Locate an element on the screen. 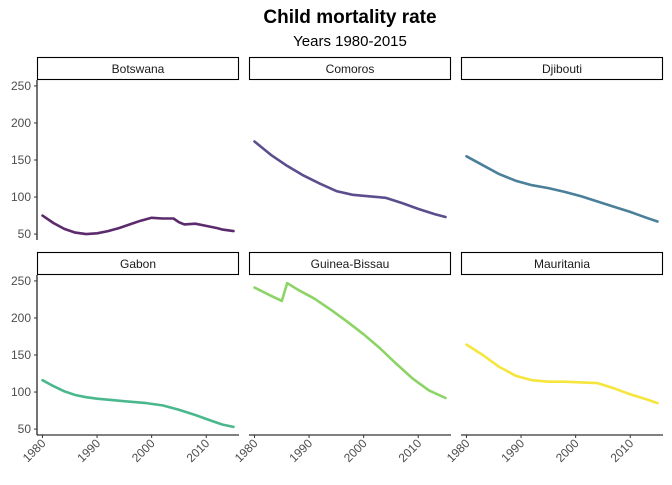  chart-title: Child mortality rate is located at coordinates (349, 17).